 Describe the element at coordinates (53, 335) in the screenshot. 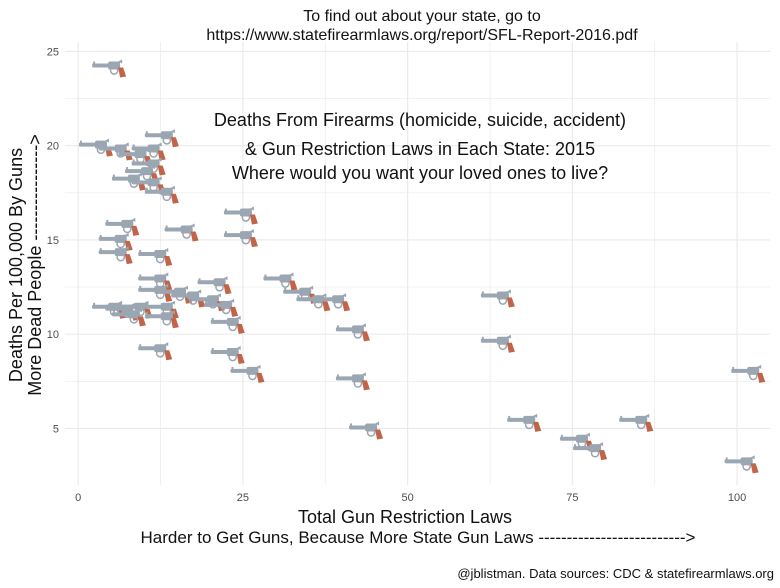

I see `y-tick-label: 10` at that location.